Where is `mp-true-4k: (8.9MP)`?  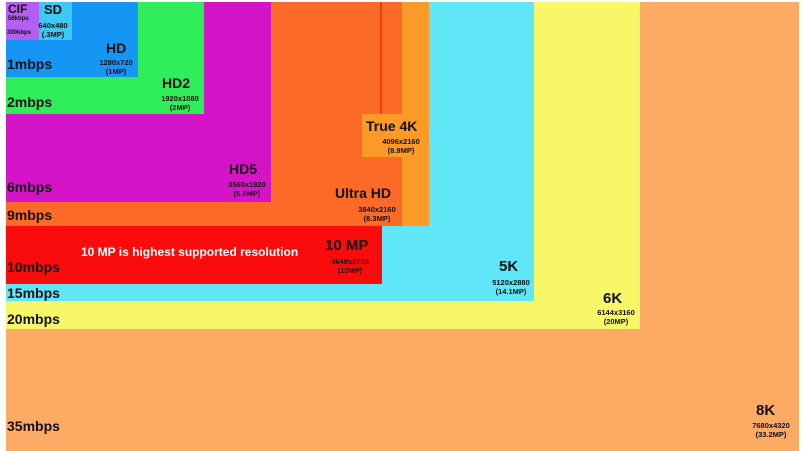 mp-true-4k: (8.9MP) is located at coordinates (401, 150).